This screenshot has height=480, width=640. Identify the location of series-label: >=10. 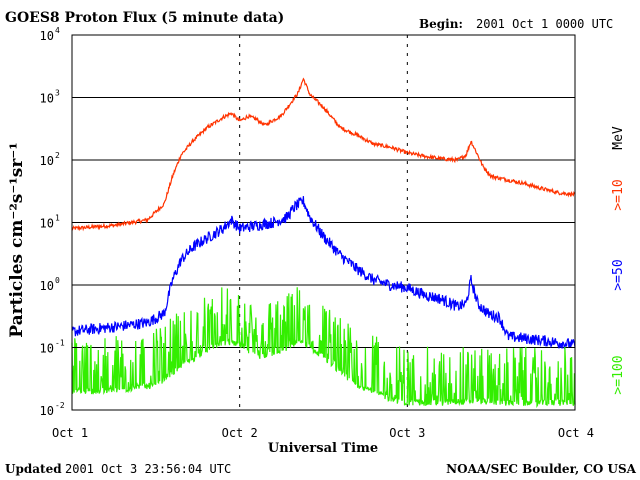
(618, 194).